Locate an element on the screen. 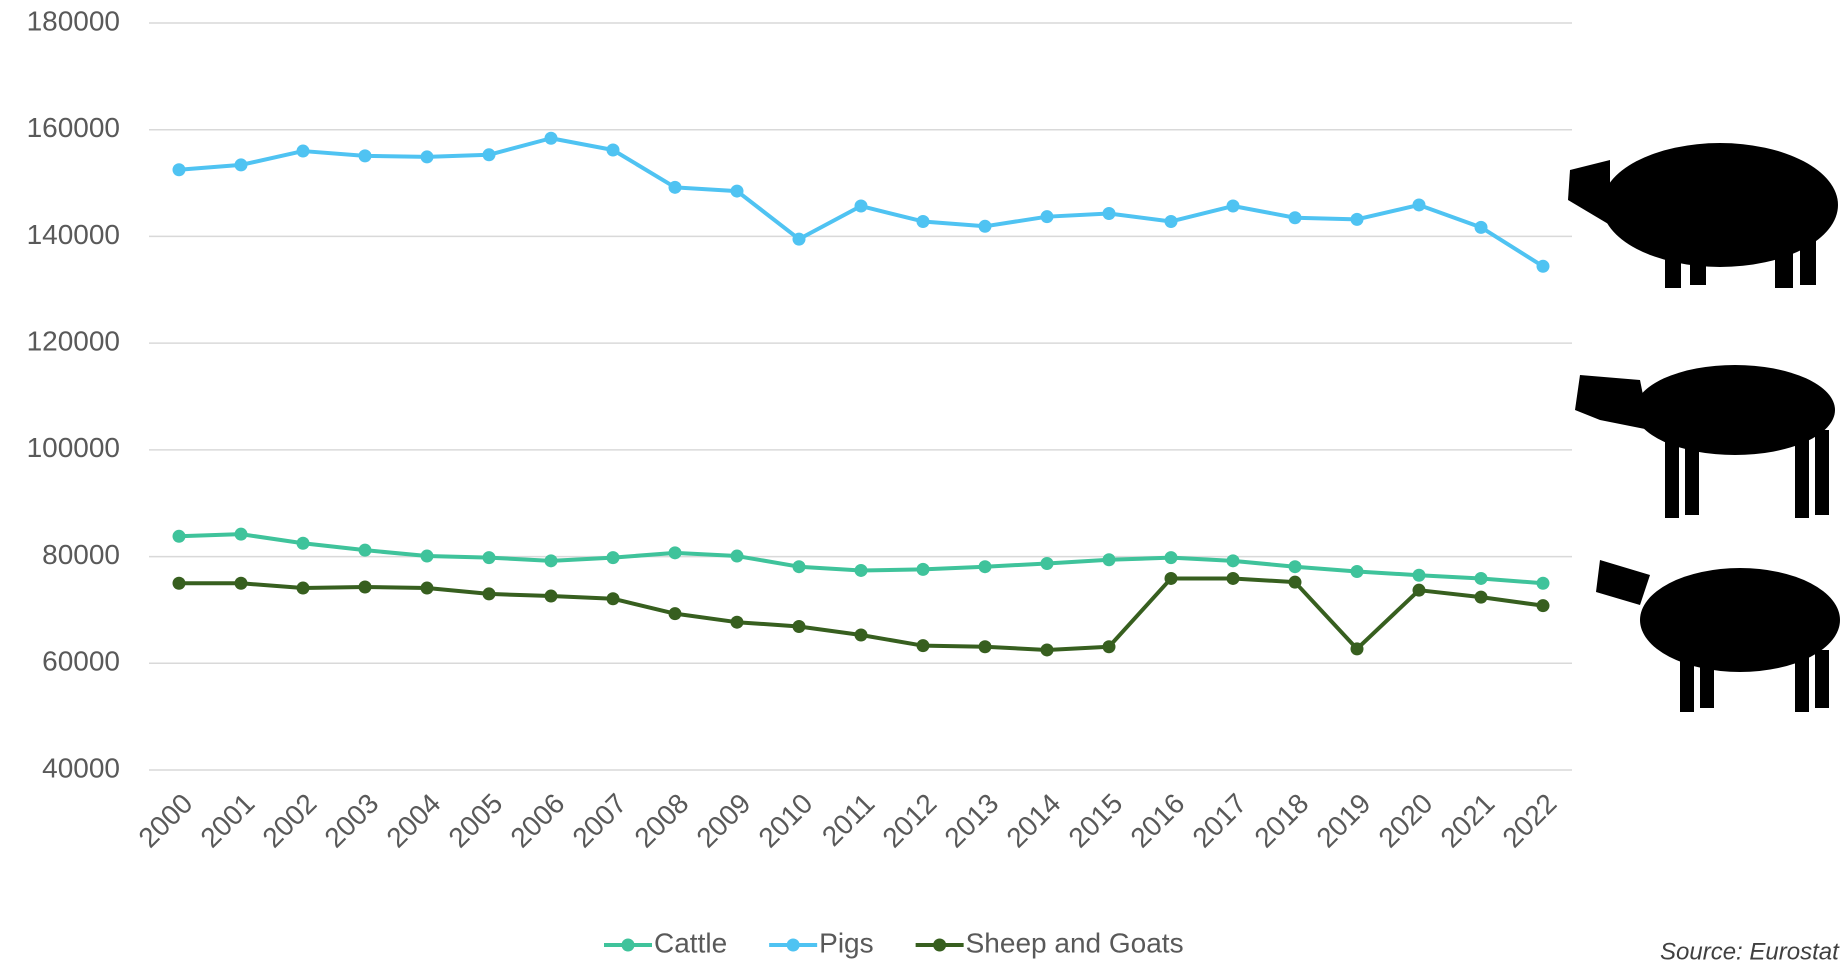 This screenshot has width=1842, height=965. x-tick-label: 2002 is located at coordinates (289, 821).